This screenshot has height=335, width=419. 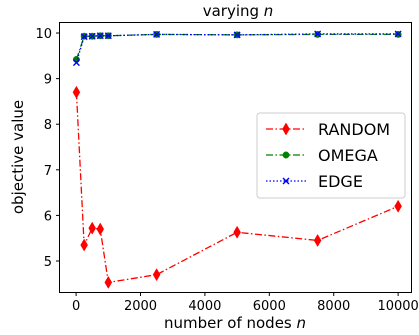 What do you see at coordinates (140, 306) in the screenshot?
I see `x-tick-label: 2000` at bounding box center [140, 306].